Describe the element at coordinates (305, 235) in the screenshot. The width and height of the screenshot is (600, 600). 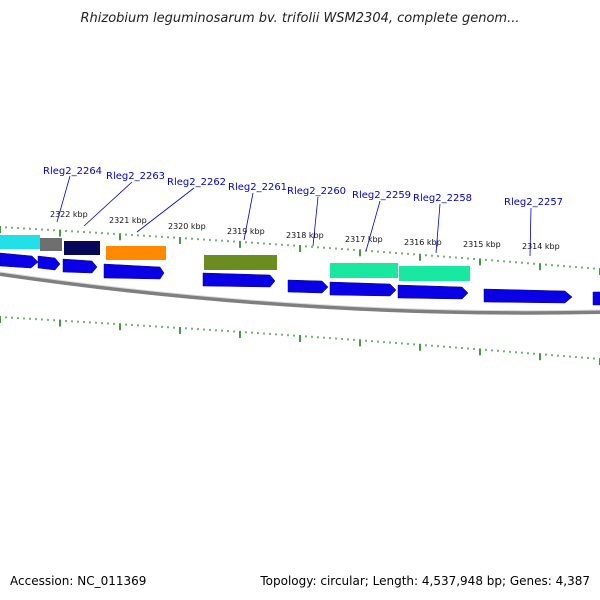
I see `kbp-label: 2318 kbp` at that location.